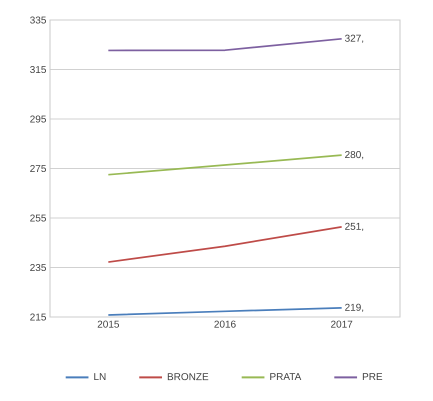  Describe the element at coordinates (38, 268) in the screenshot. I see `y-tick-label: 235` at that location.